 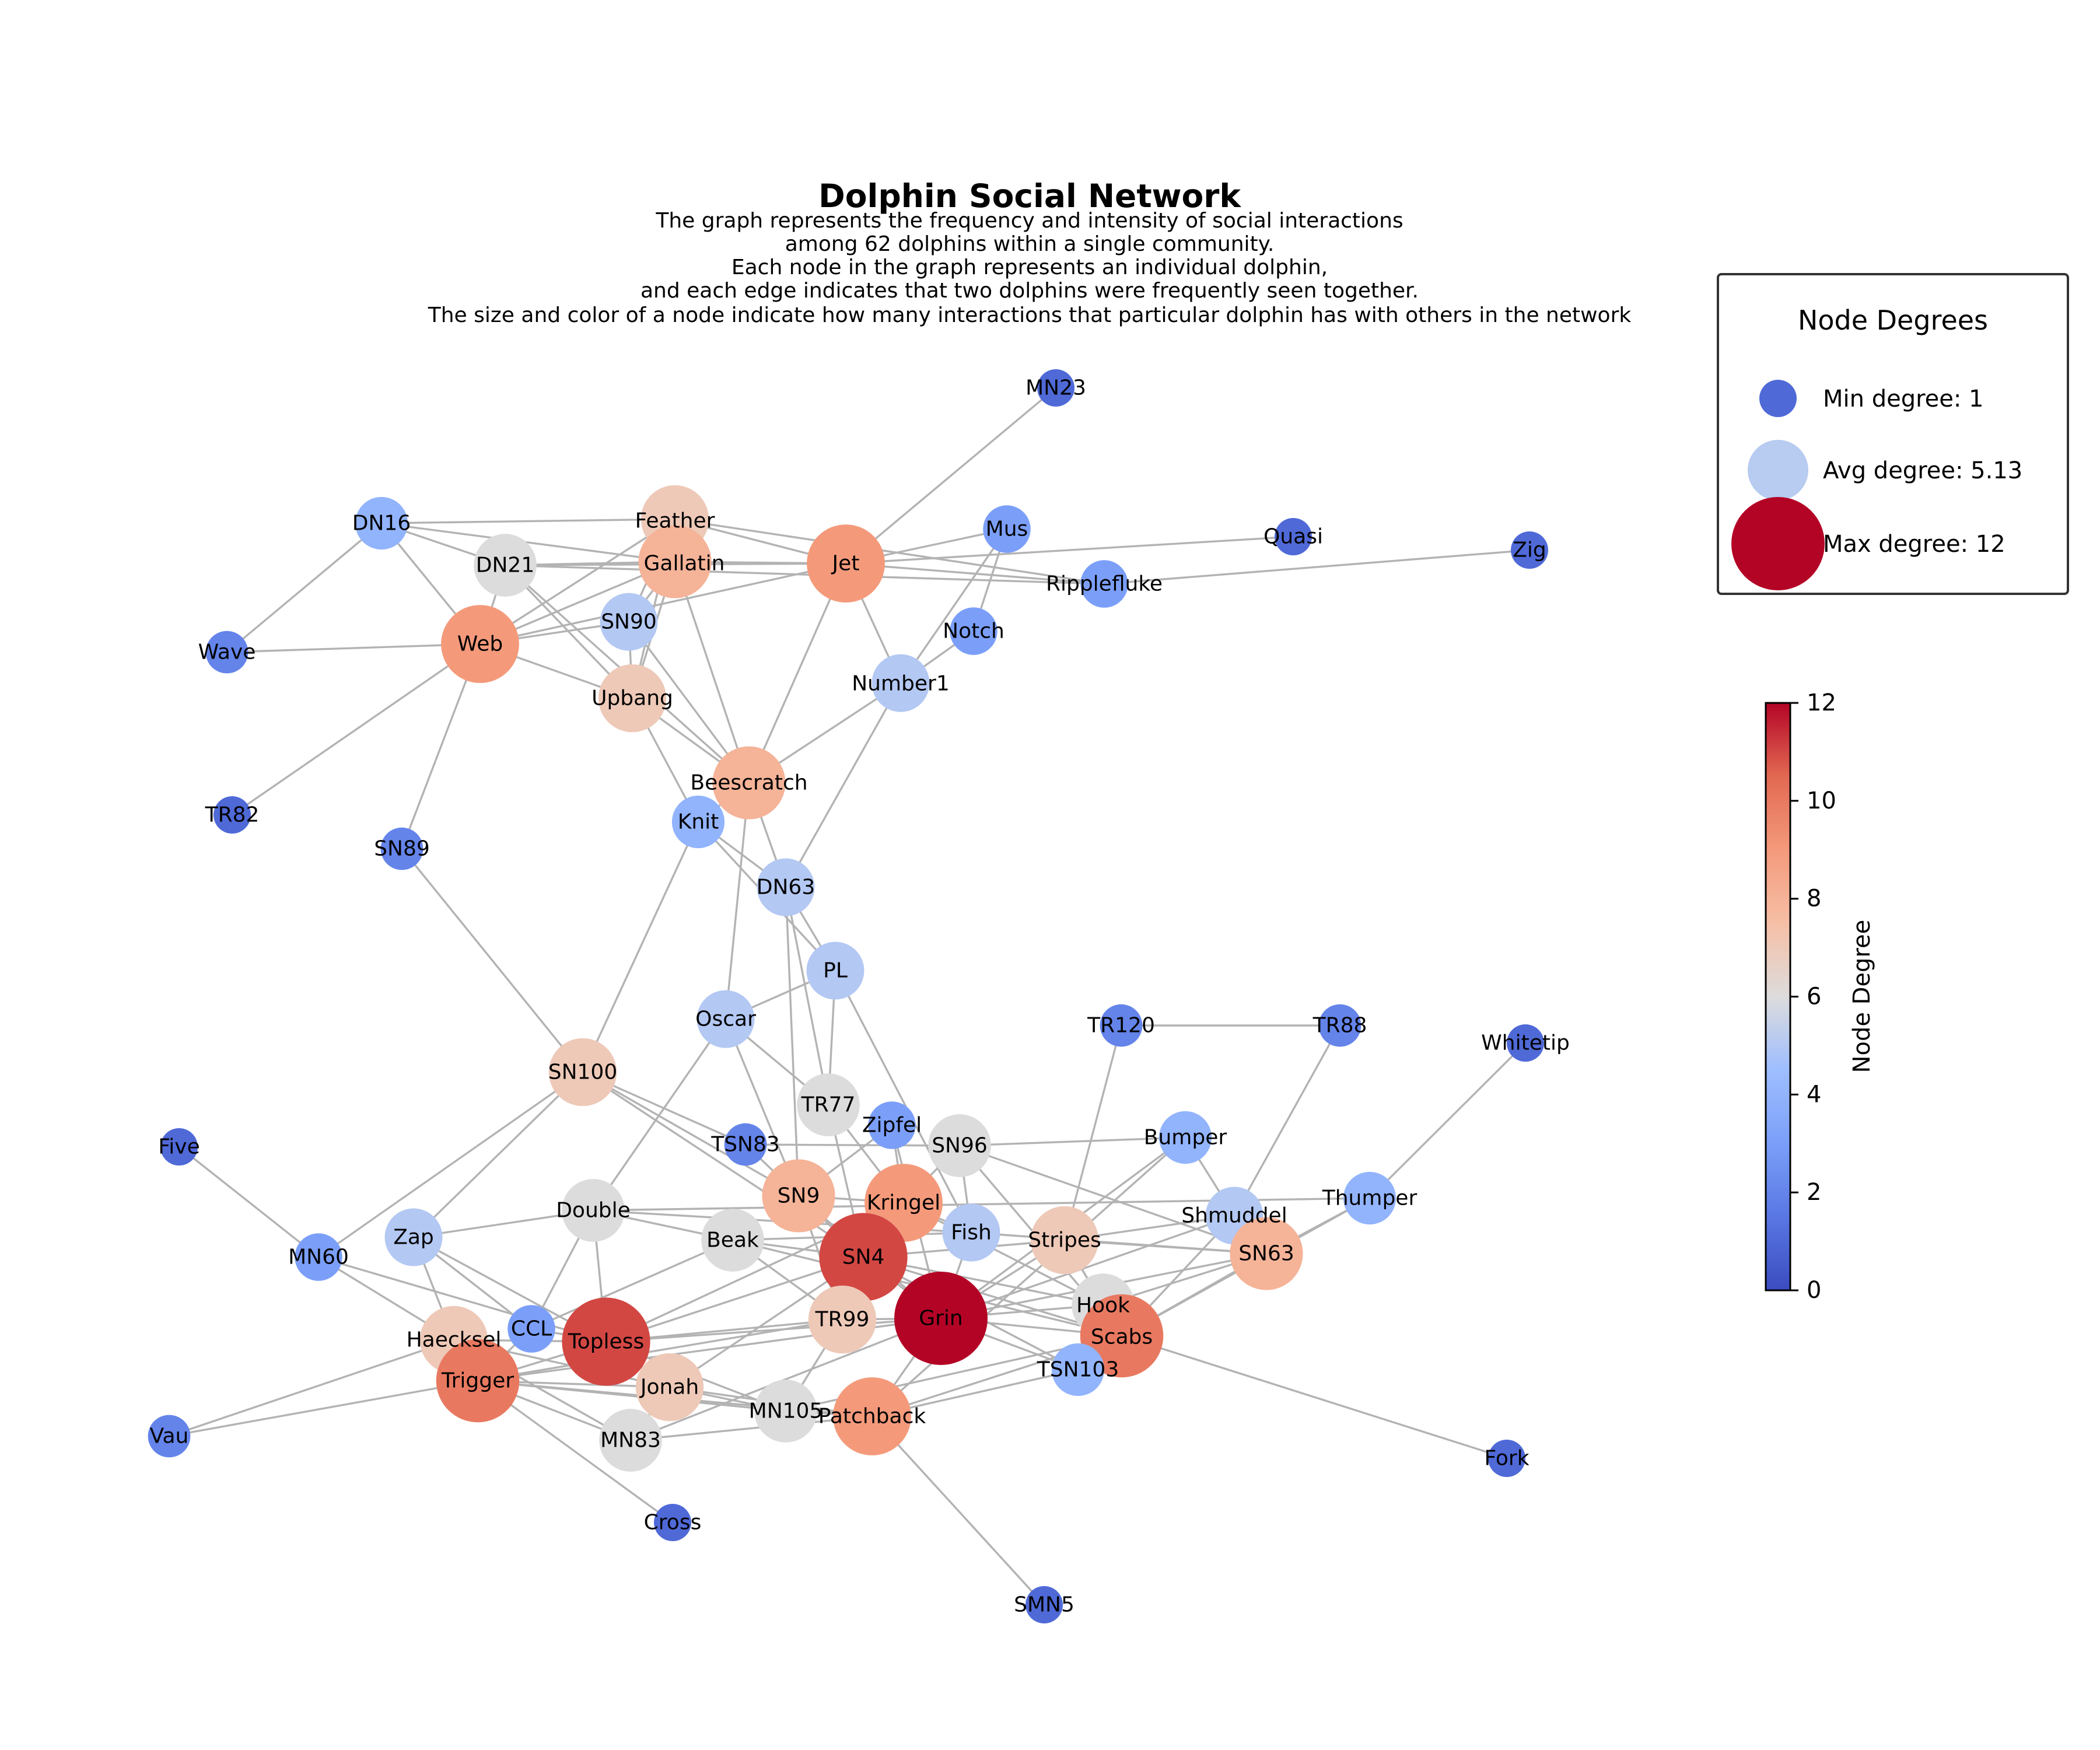 I want to click on node-label: MN60, so click(x=318, y=1257).